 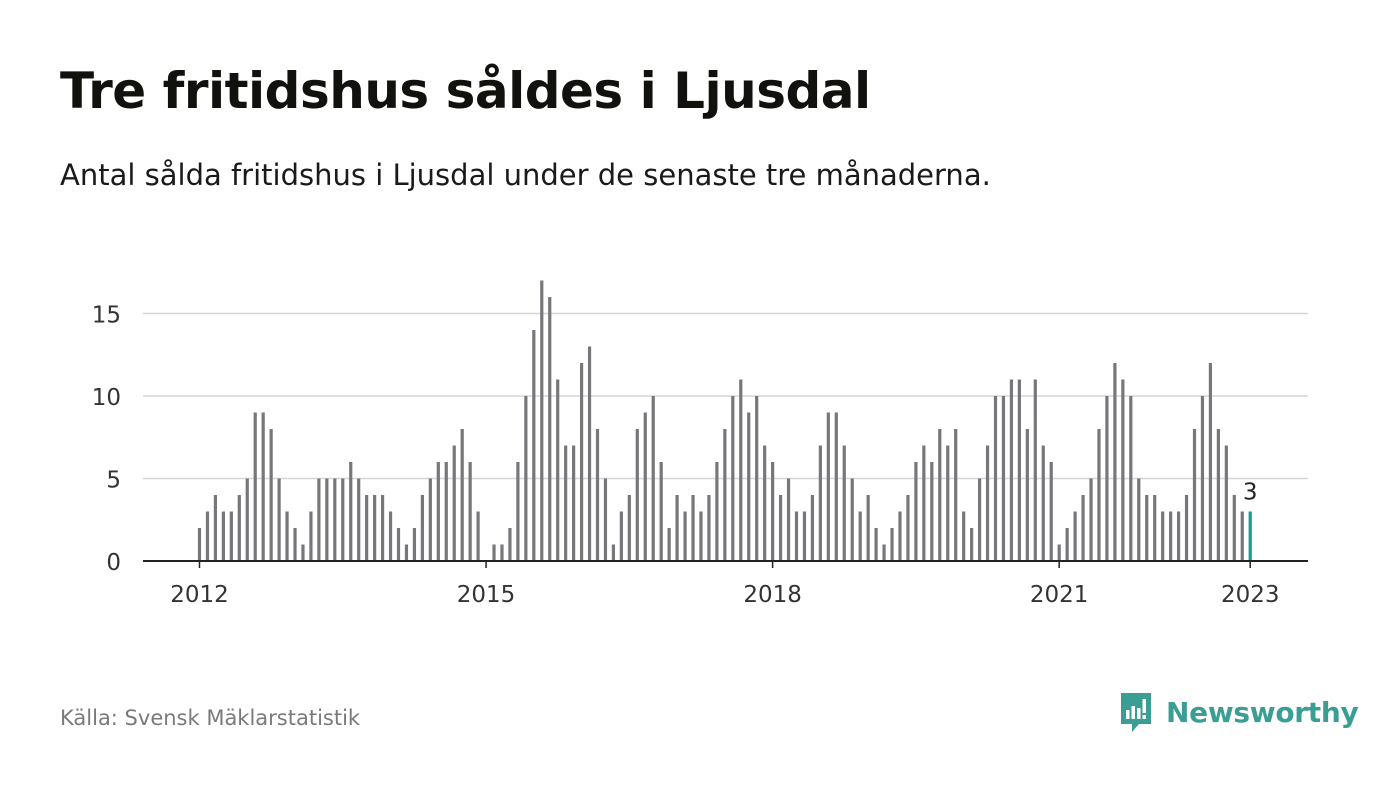 I want to click on x-tick-label: 2015, so click(x=486, y=595).